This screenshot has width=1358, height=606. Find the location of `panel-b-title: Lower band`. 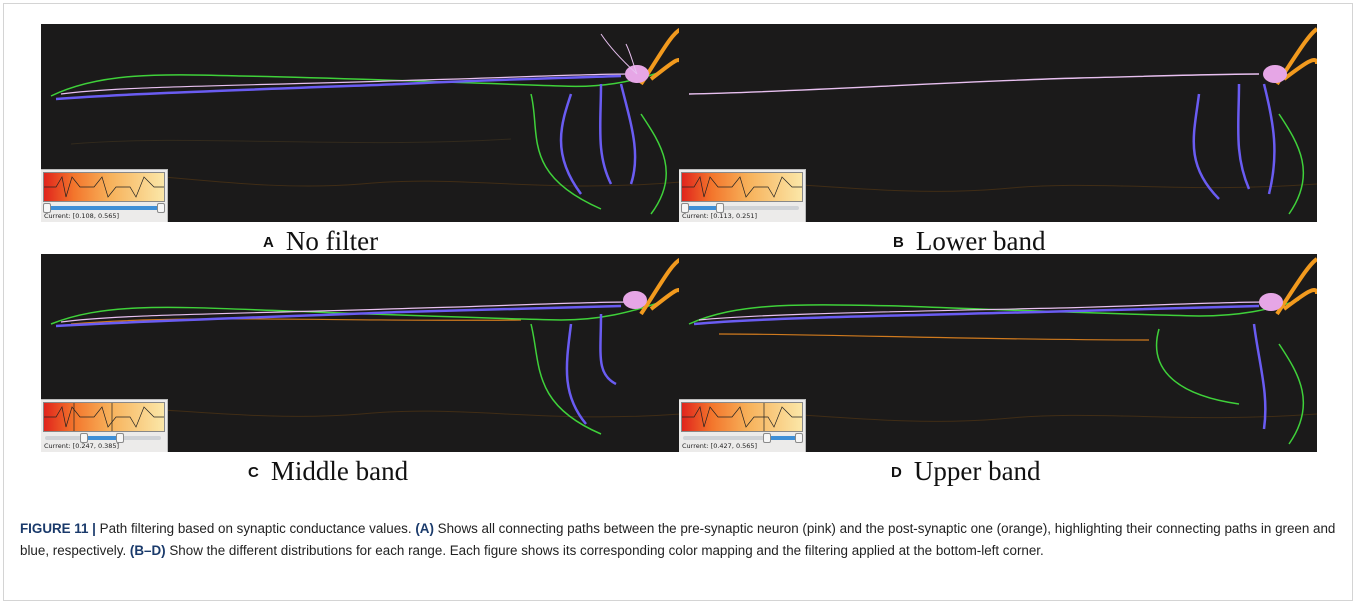

panel-b-title: Lower band is located at coordinates (980, 241).